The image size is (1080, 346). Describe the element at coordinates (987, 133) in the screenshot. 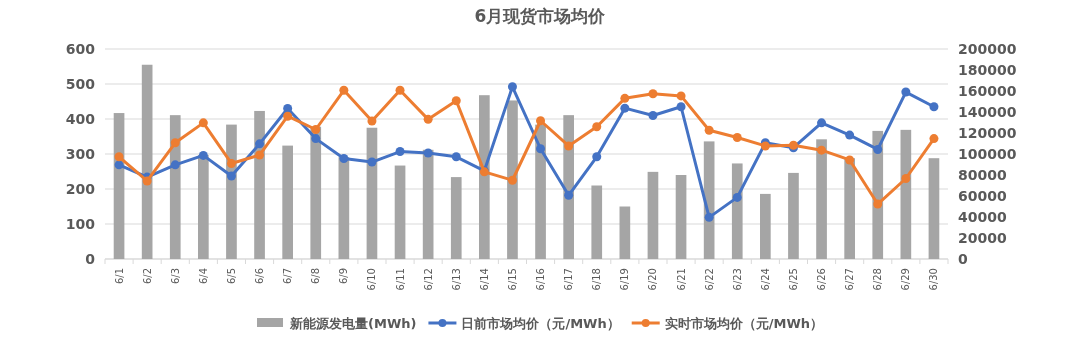

I see `y2-tick-label: 120000` at that location.